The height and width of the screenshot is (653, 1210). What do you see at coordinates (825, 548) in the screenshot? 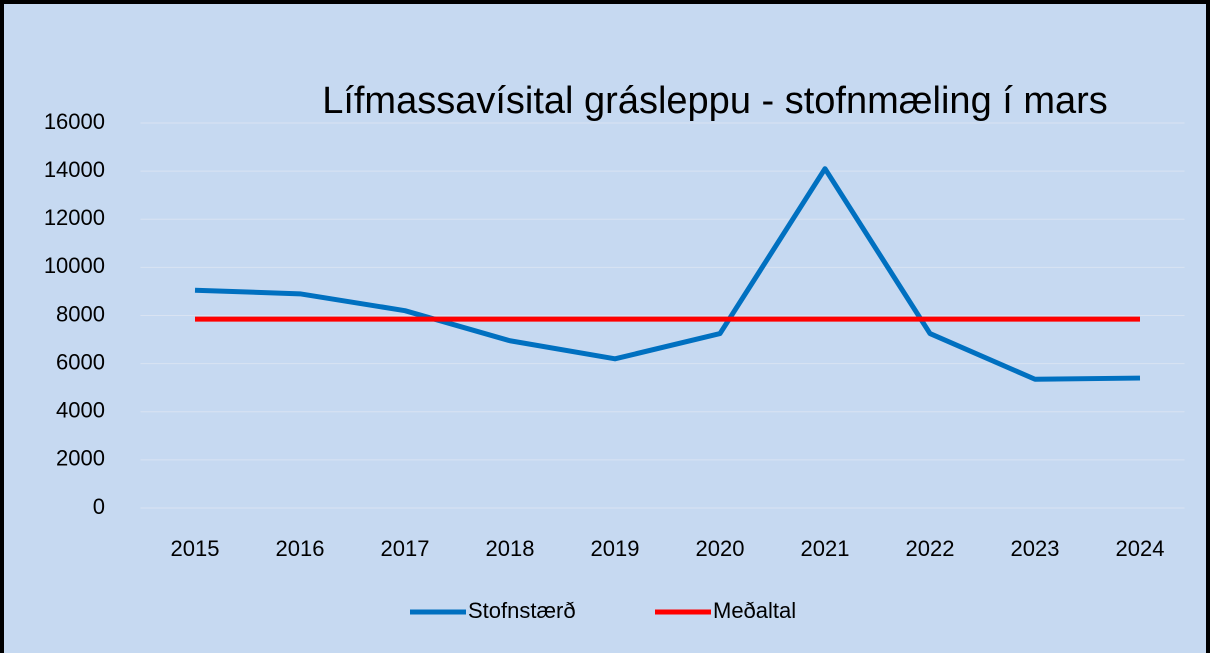
I see `x-tick-label: 2021` at bounding box center [825, 548].